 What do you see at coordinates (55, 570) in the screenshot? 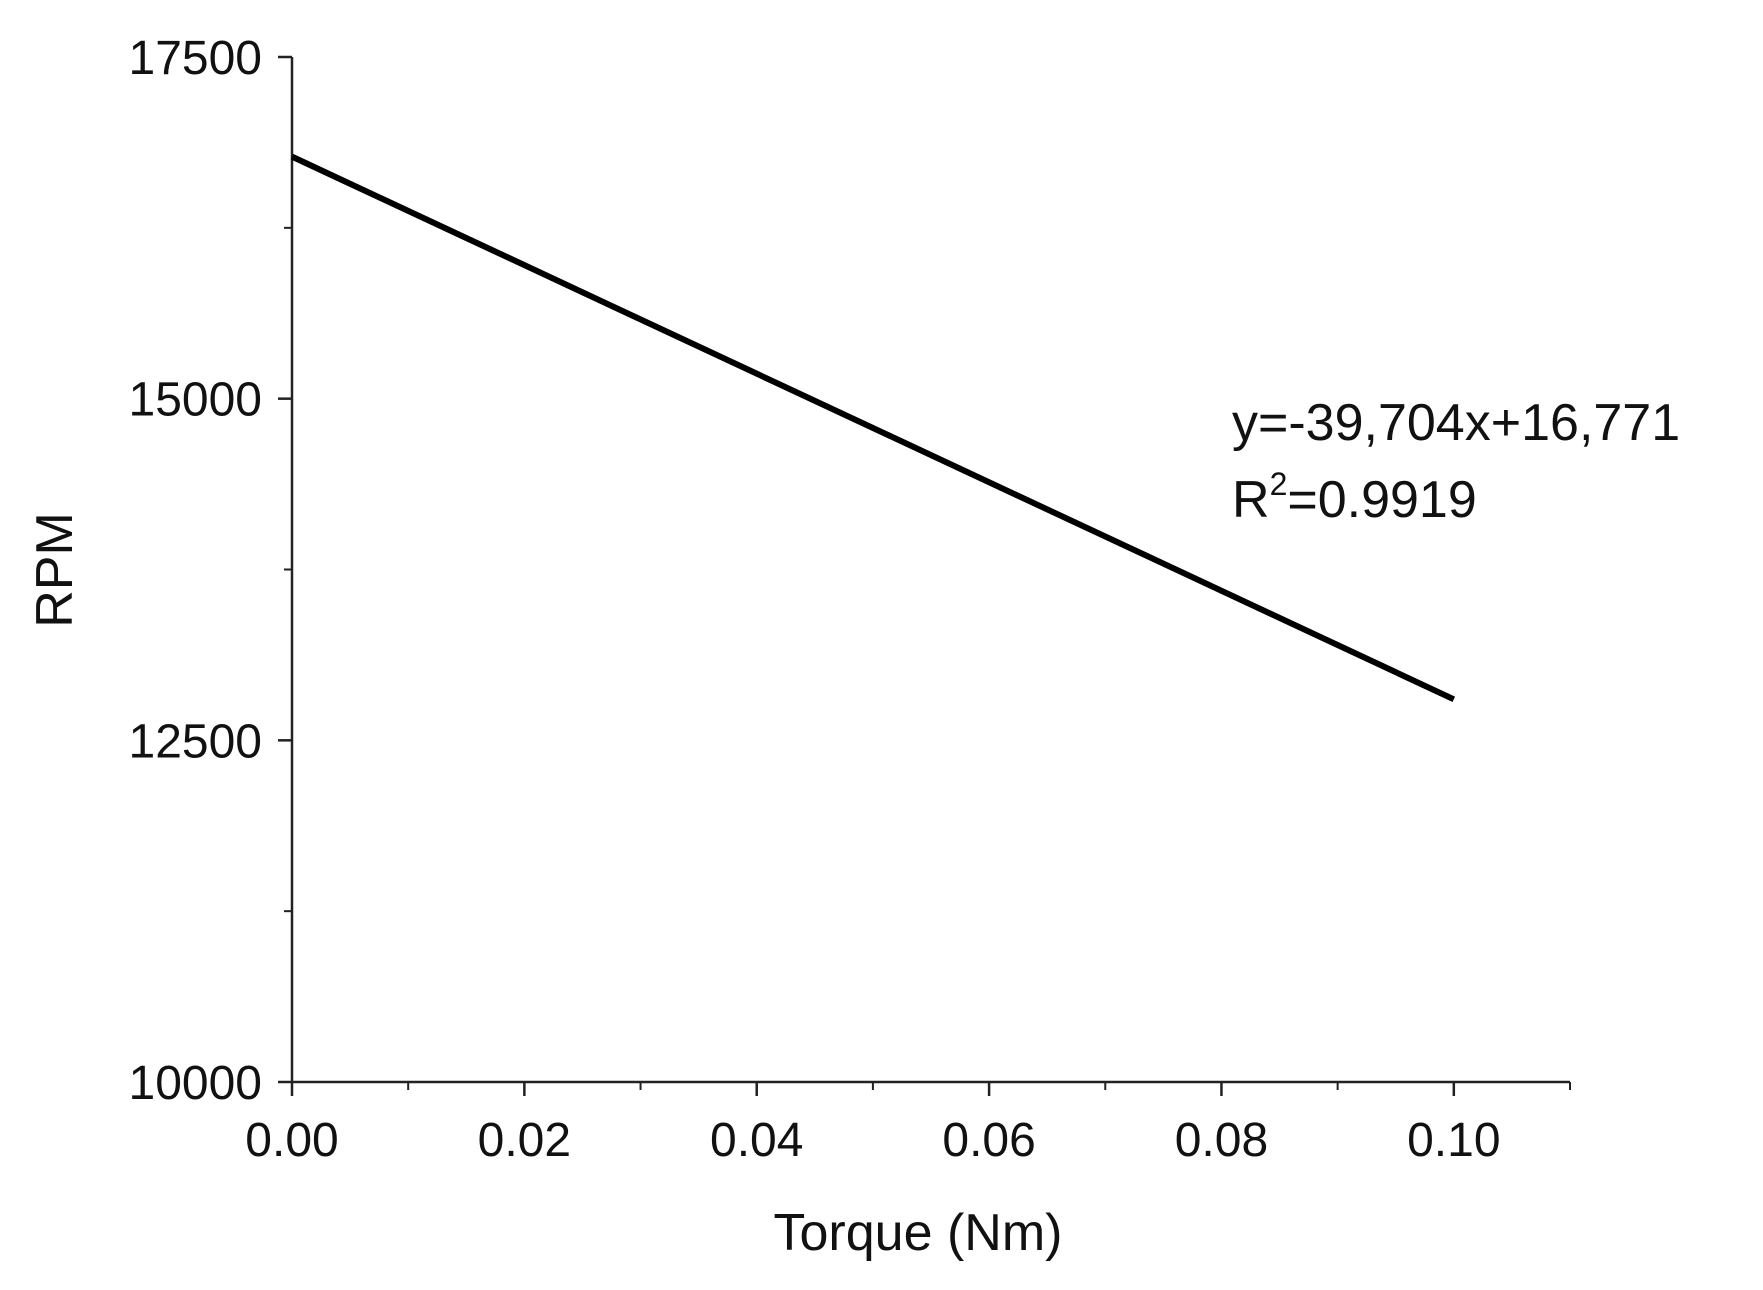
I see `y-axis-label: RPM` at bounding box center [55, 570].